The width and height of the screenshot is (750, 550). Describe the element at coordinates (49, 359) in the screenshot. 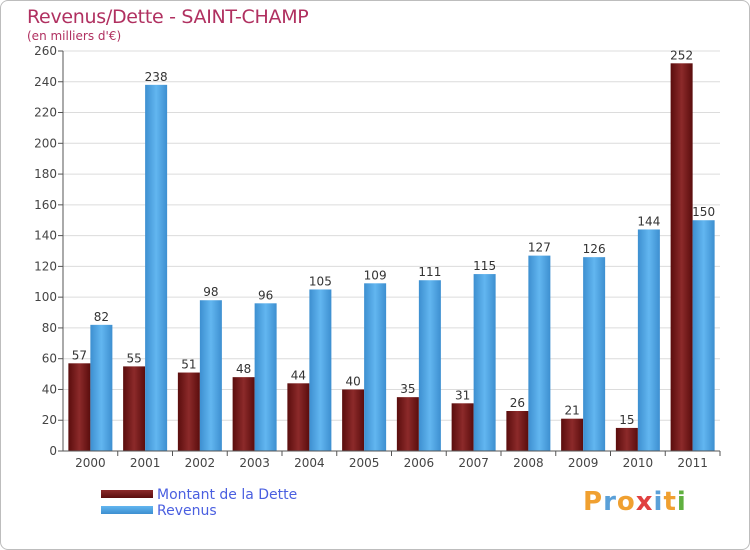

I see `y-tick-label: 60` at that location.